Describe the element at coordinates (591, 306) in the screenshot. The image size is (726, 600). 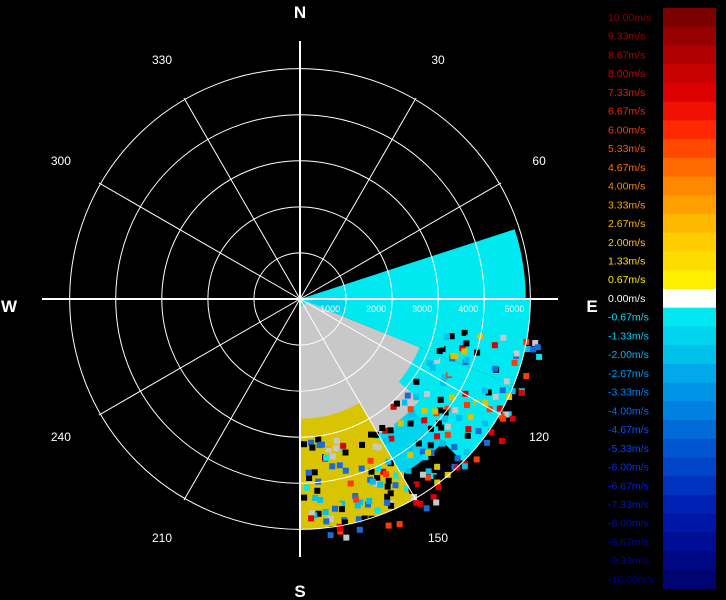
I see `east-label: E` at that location.